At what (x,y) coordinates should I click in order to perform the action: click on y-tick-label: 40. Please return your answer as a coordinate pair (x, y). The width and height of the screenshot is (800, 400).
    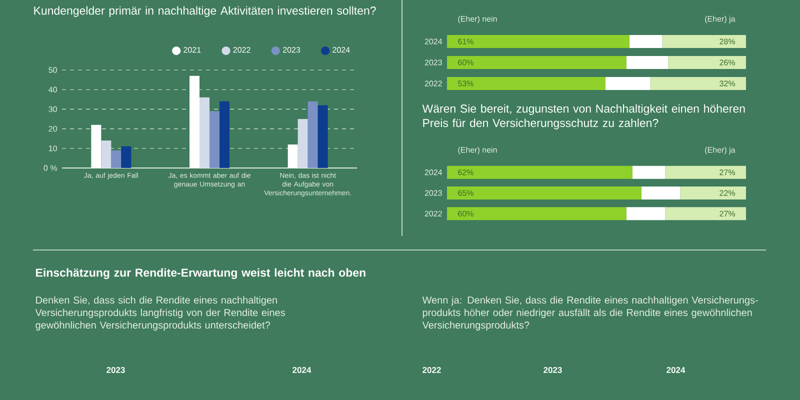
    Looking at the image, I should click on (52, 89).